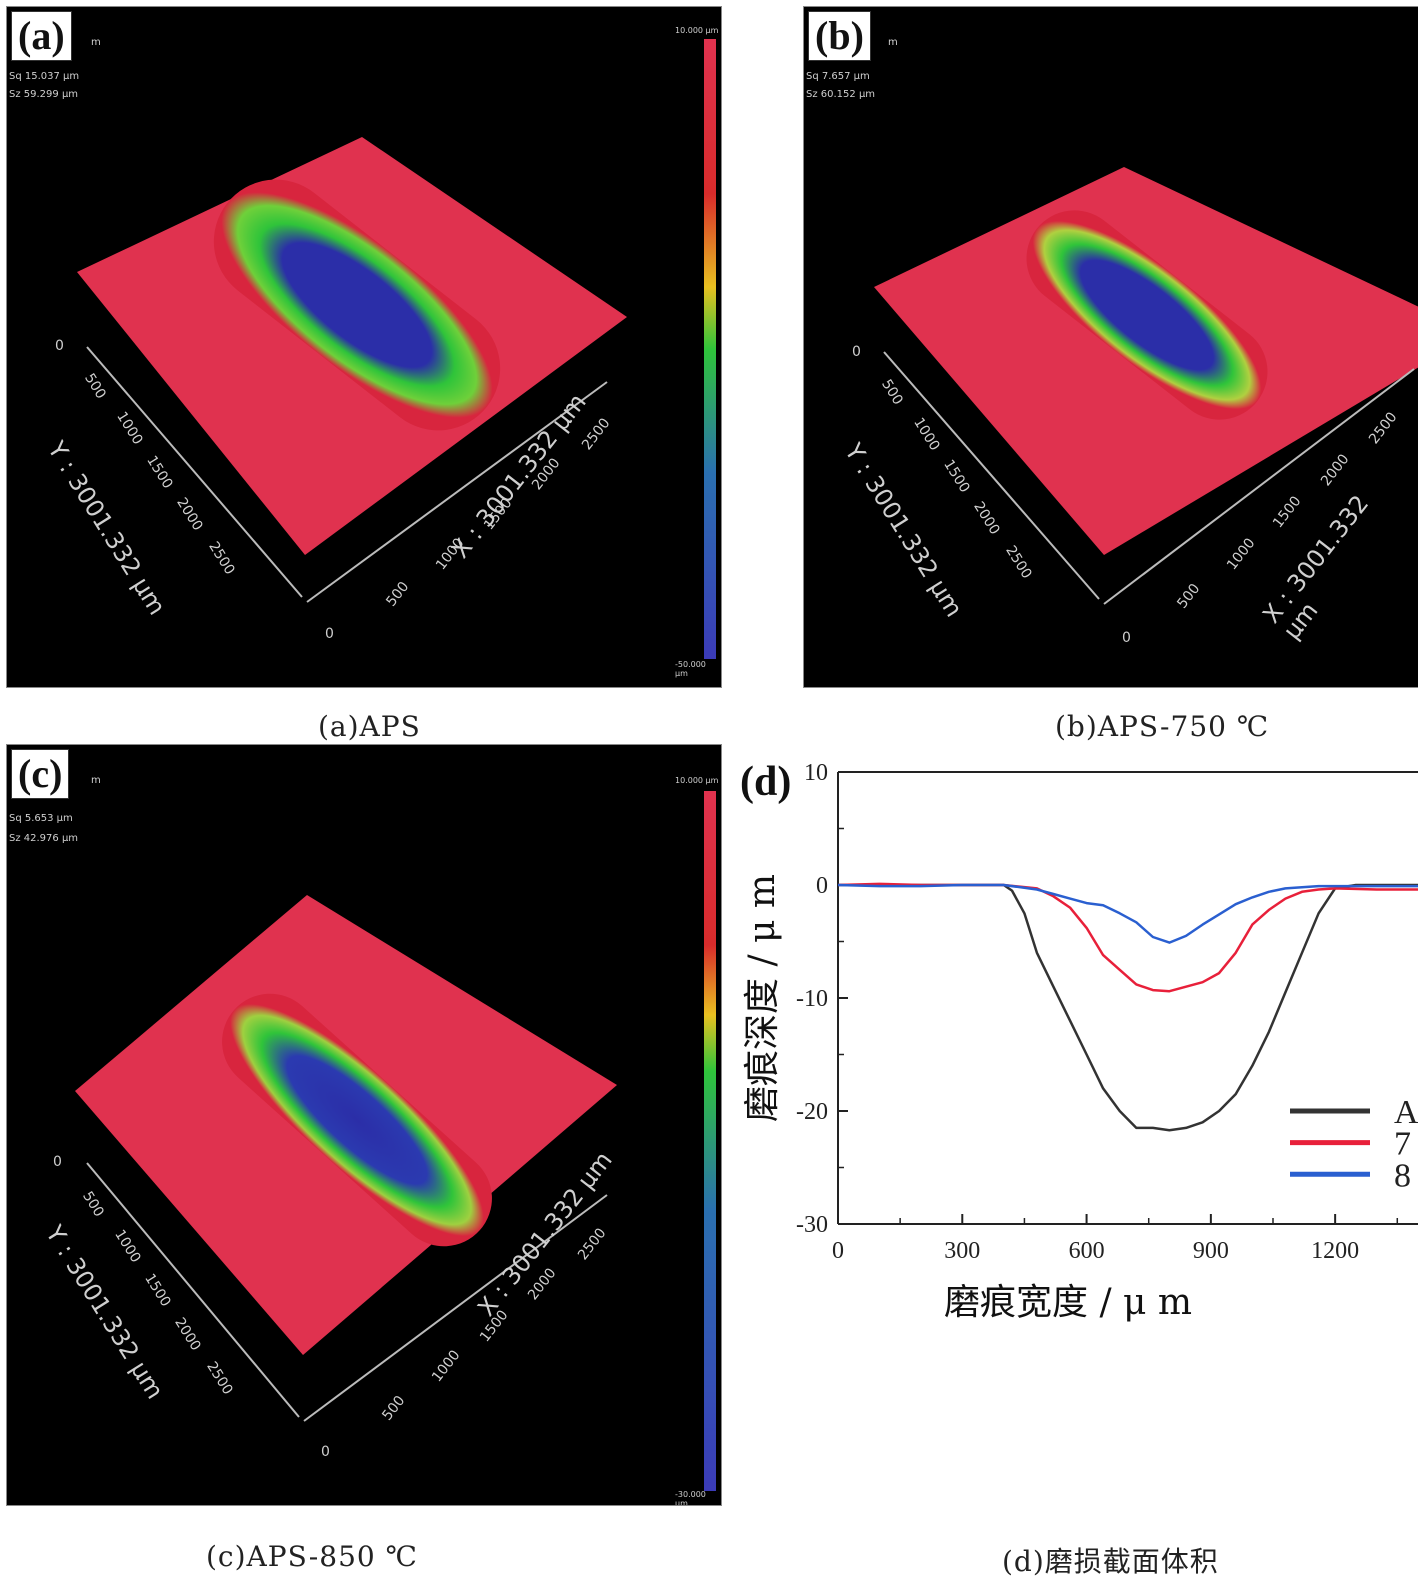 Image resolution: width=1418 pixels, height=1581 pixels. I want to click on panel-c-colorbar-bottom: -30.000 μm, so click(690, 1498).